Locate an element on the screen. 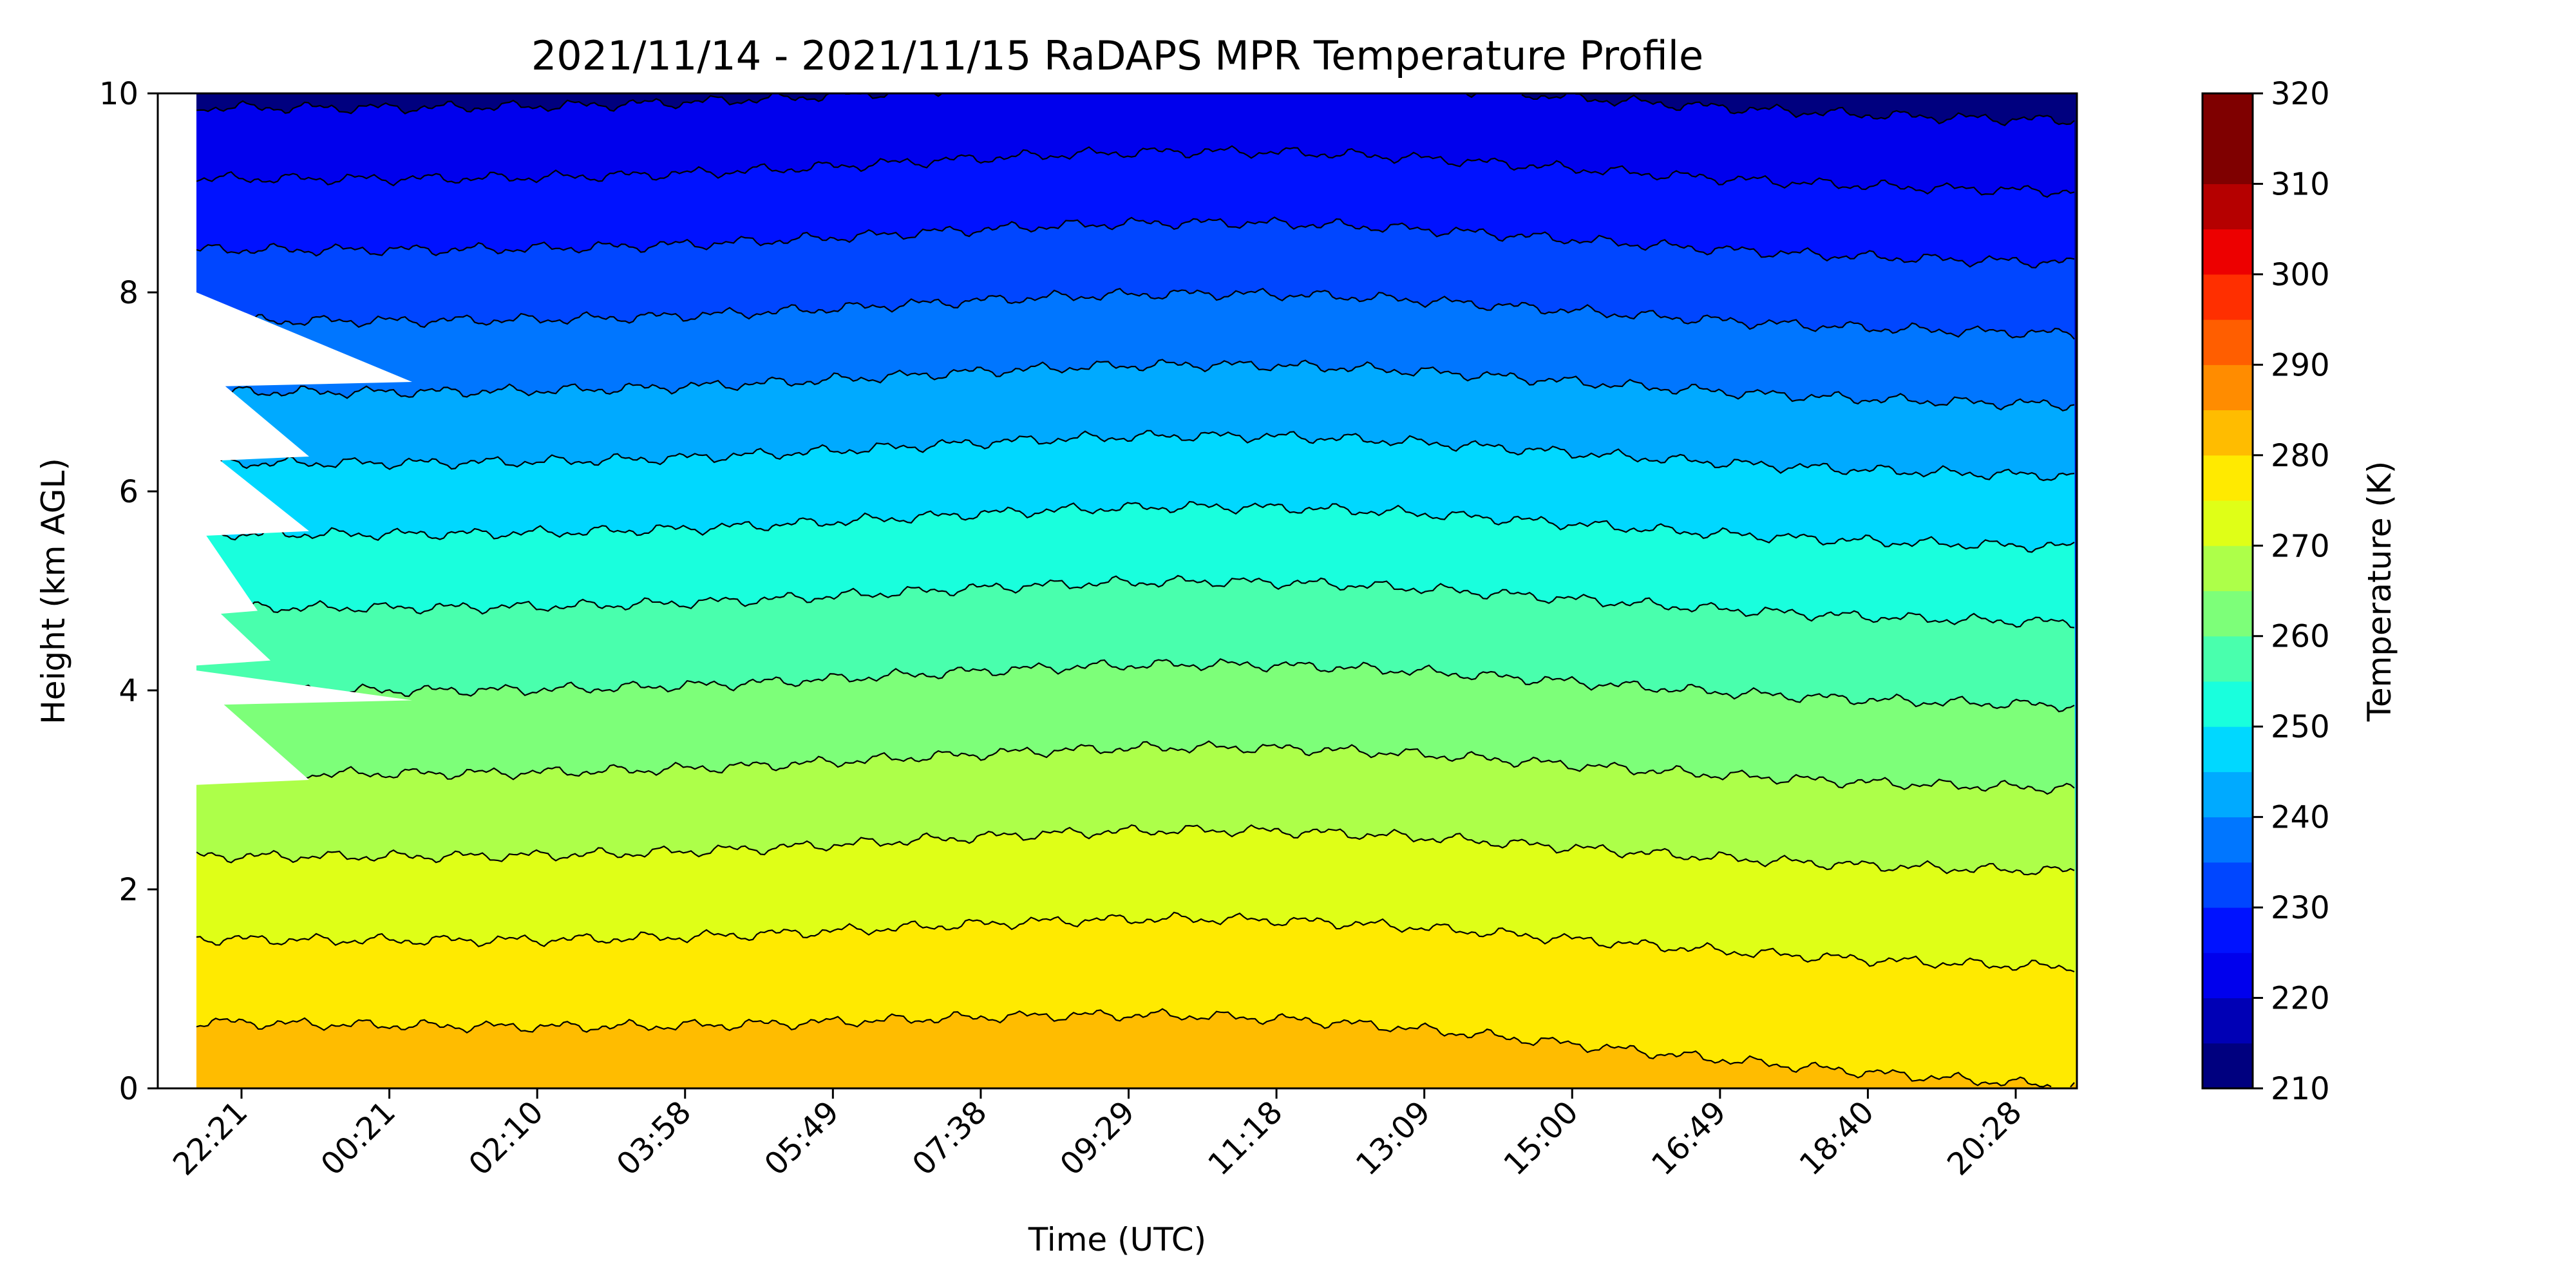 This screenshot has height=1288, width=2576. x-axis-label: Time (UTC) is located at coordinates (1117, 1239).